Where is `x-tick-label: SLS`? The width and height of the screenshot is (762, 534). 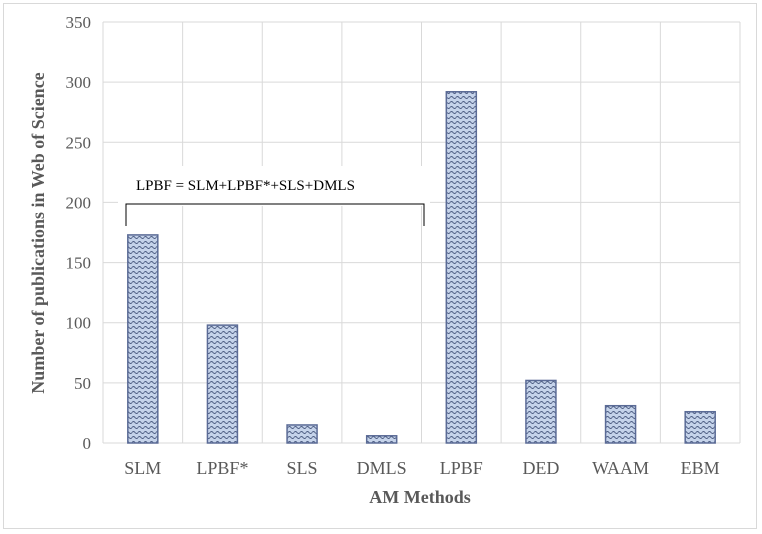 x-tick-label: SLS is located at coordinates (302, 468).